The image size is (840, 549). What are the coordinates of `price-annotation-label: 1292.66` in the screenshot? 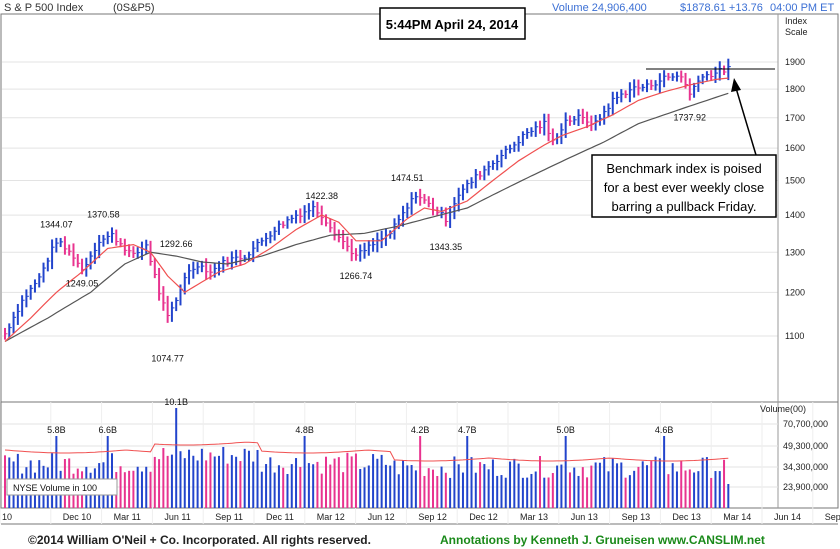 It's located at (176, 244).